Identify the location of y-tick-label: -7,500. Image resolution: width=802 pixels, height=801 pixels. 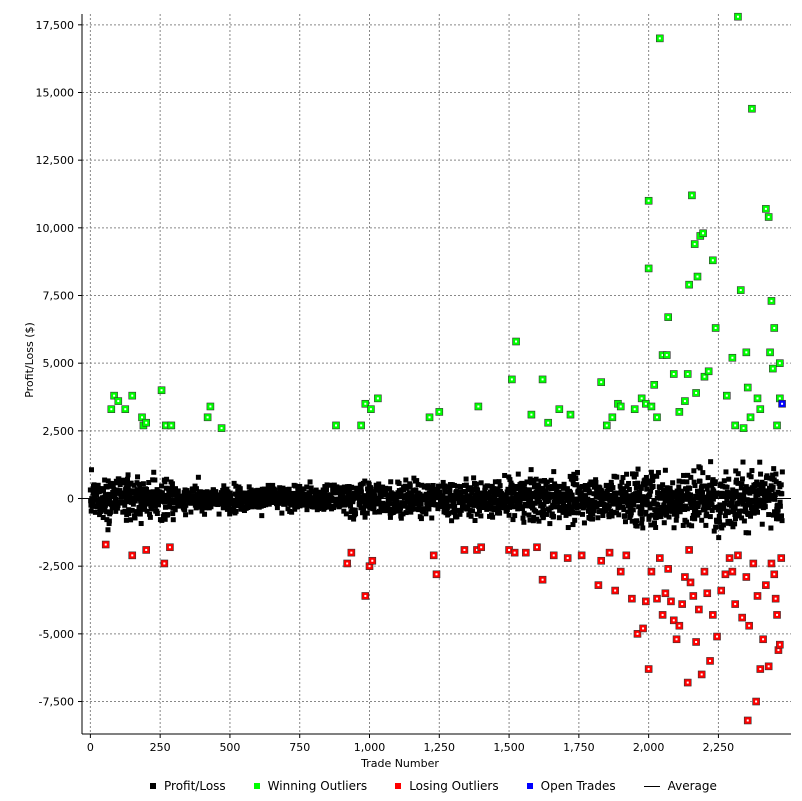
(56, 702).